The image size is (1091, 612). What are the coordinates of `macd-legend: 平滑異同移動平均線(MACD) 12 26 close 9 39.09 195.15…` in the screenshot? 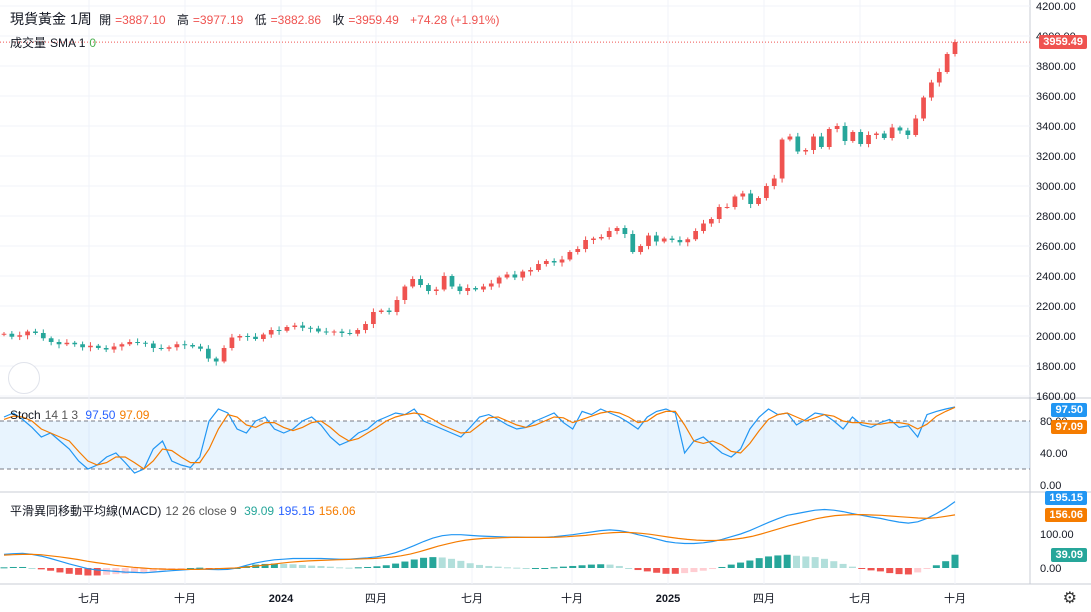 It's located at (185, 510).